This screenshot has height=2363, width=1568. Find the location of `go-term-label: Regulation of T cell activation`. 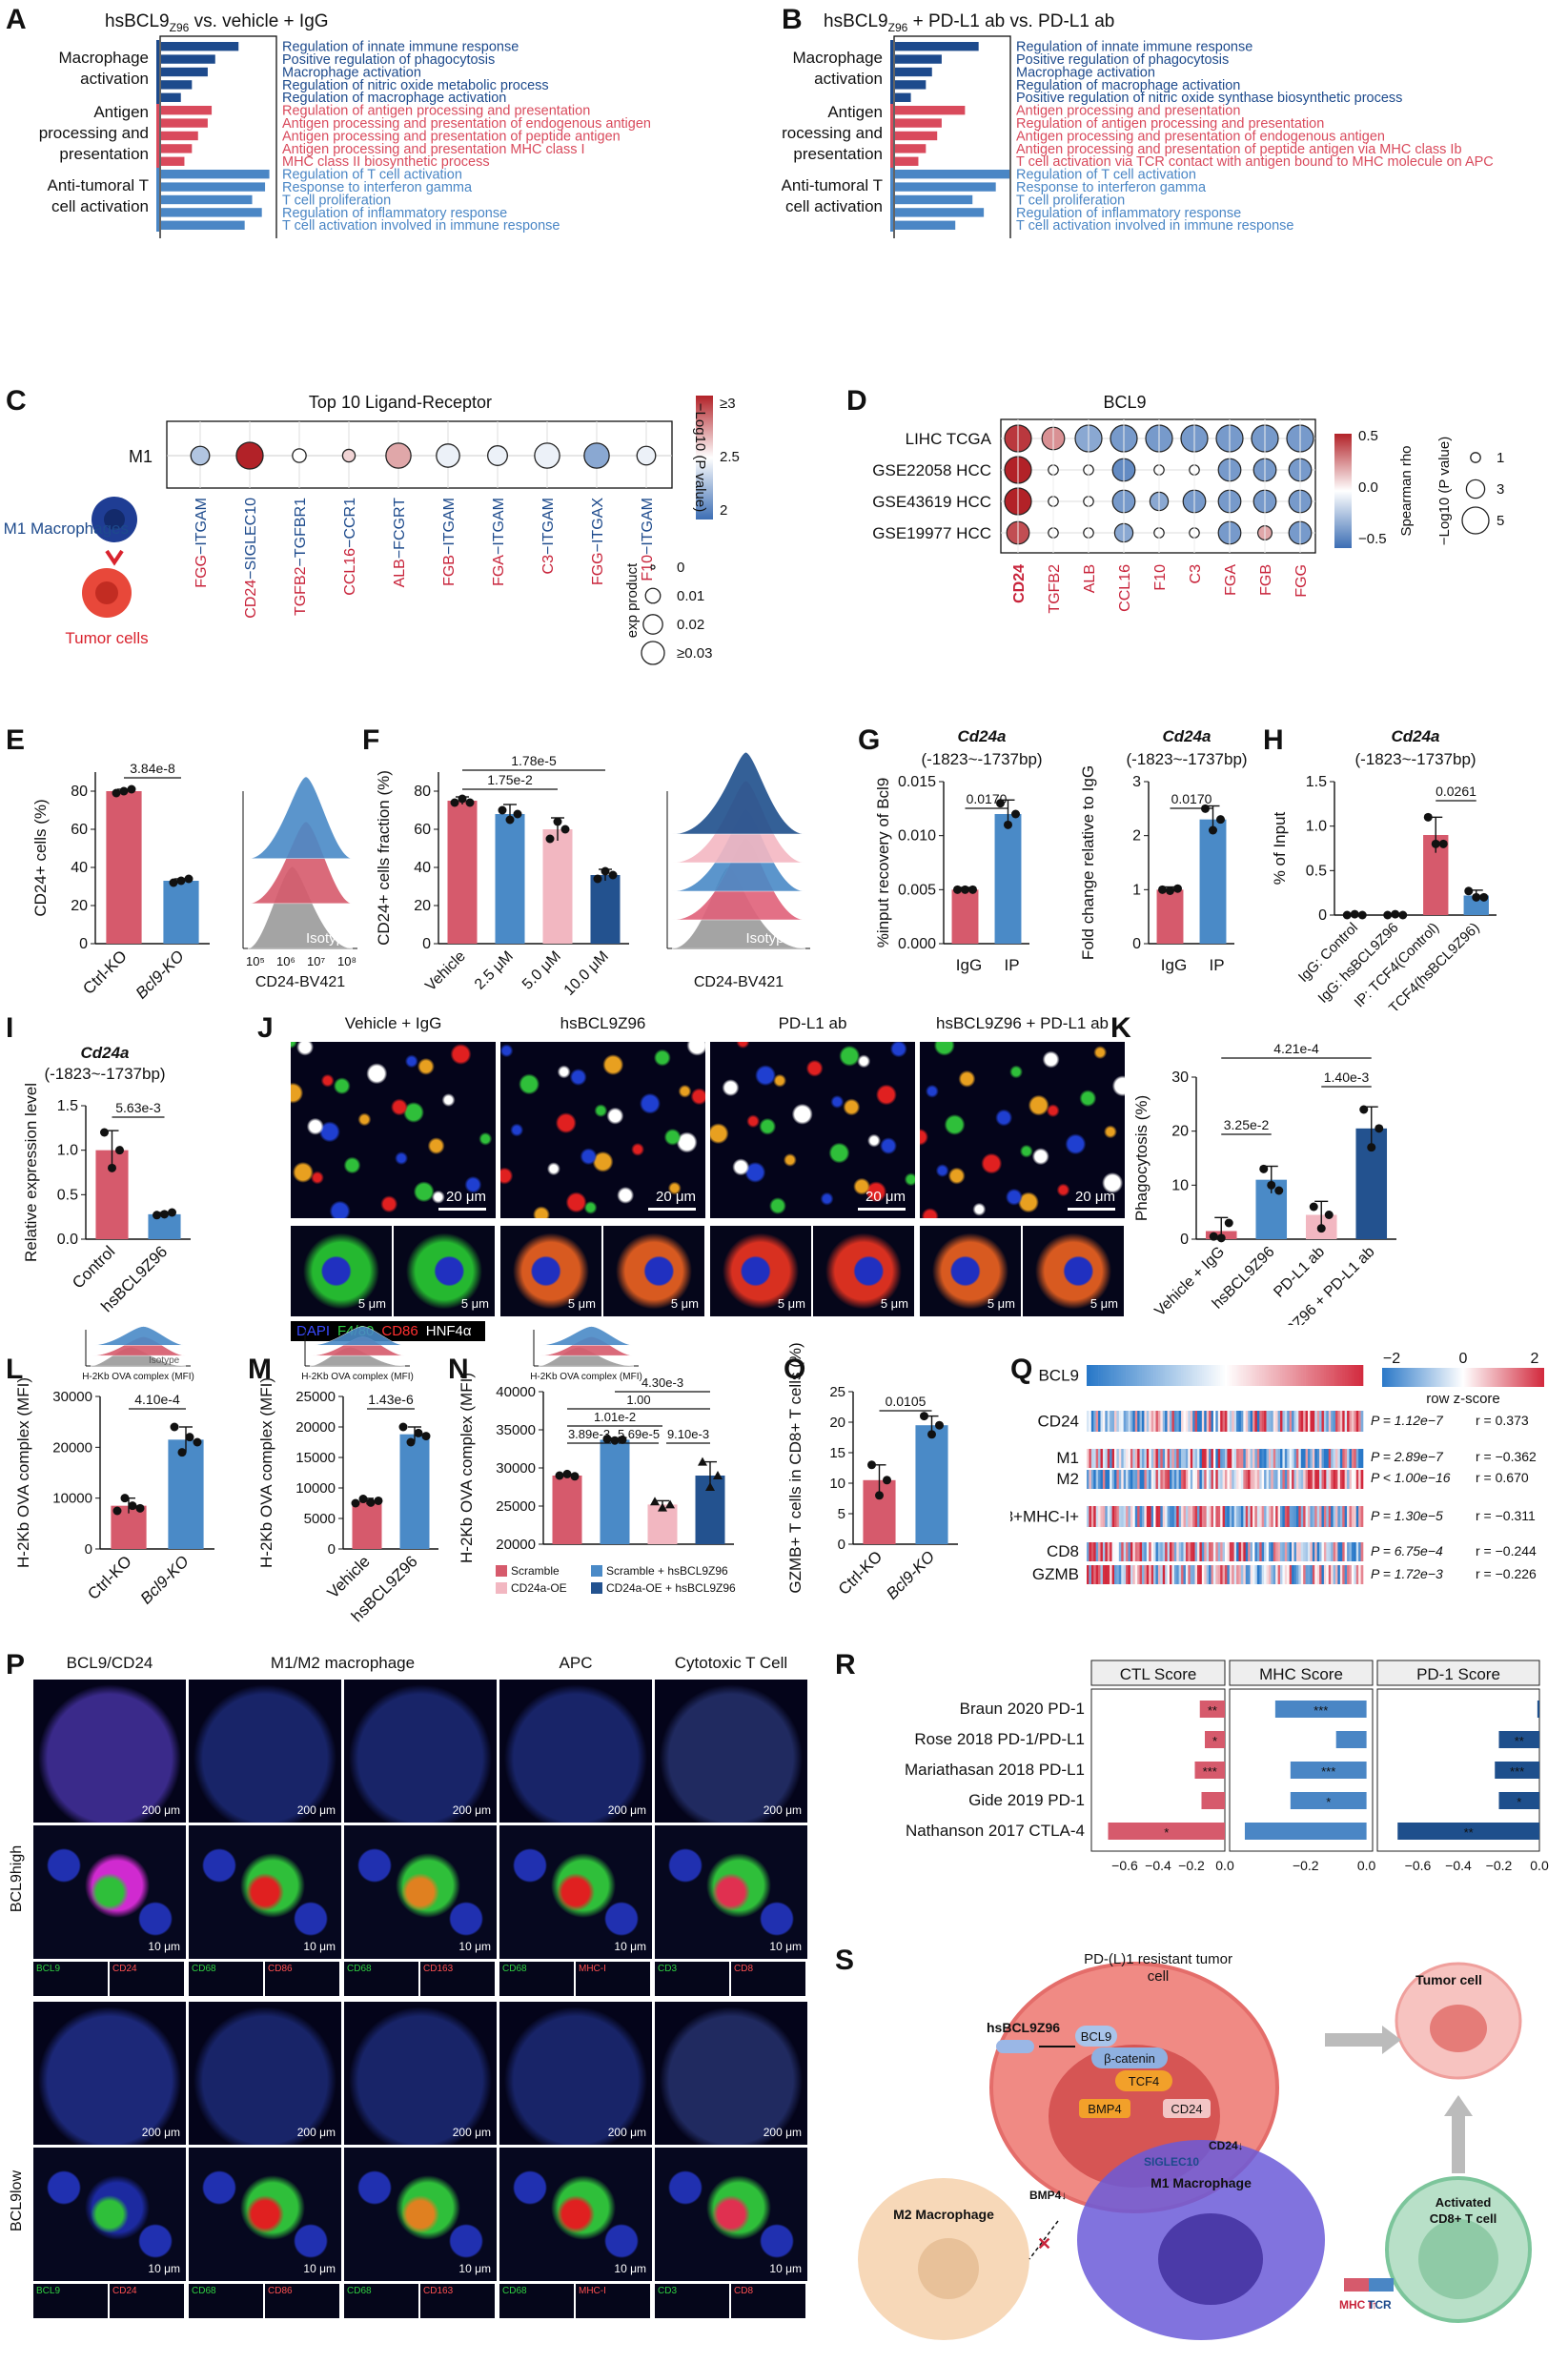

go-term-label: Regulation of T cell activation is located at coordinates (372, 175).